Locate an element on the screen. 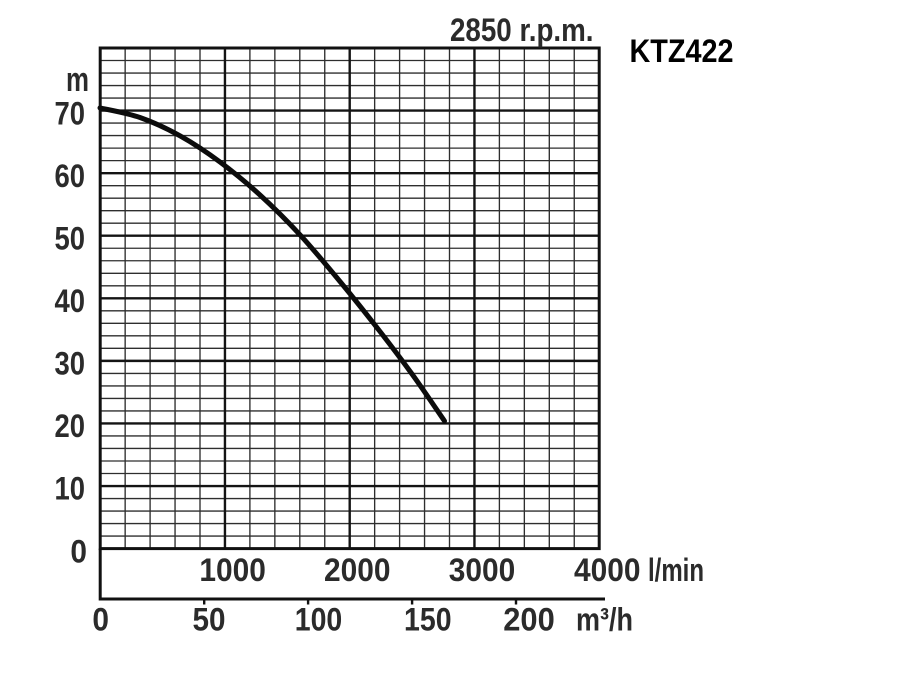 This screenshot has height=700, width=900. svg-text: 1000 is located at coordinates (232, 570).